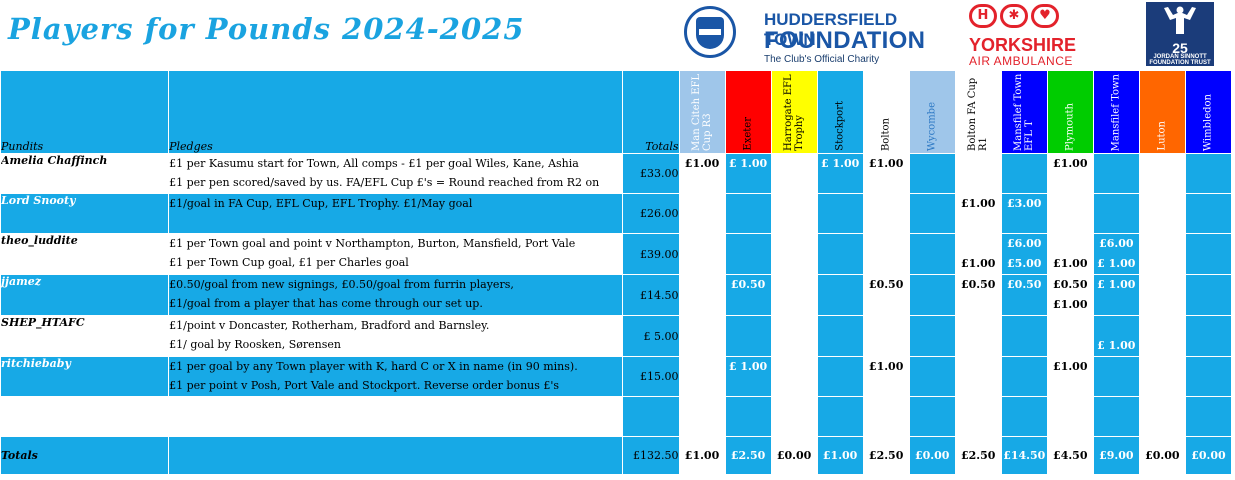 This screenshot has width=1235, height=480. I want to click on totals-spacer, so click(396, 455).